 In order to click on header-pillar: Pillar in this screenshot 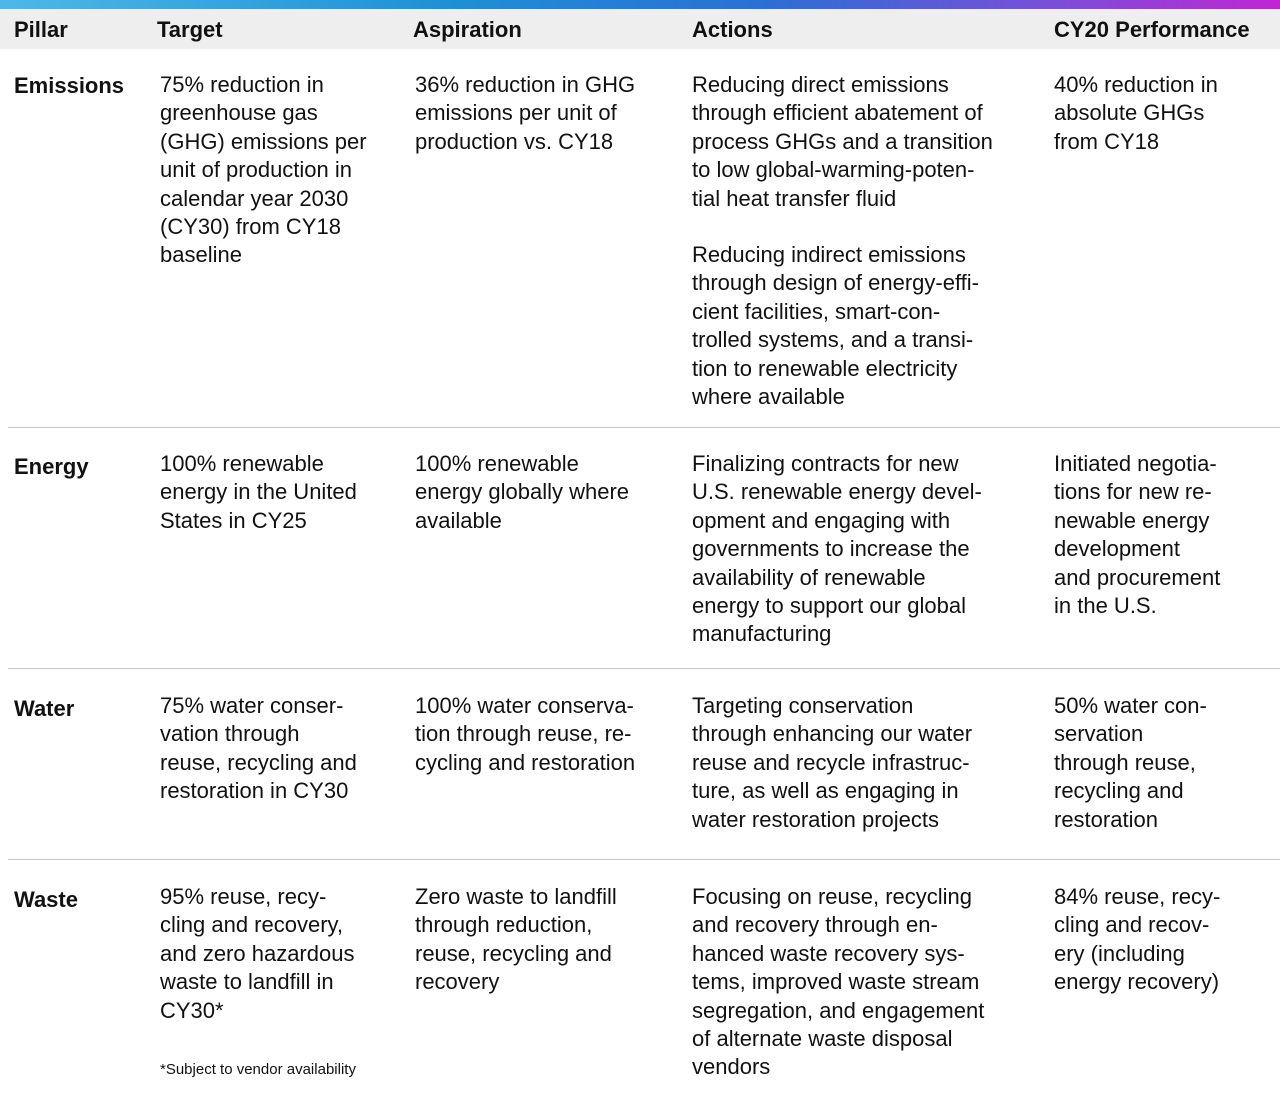, I will do `click(41, 29)`.